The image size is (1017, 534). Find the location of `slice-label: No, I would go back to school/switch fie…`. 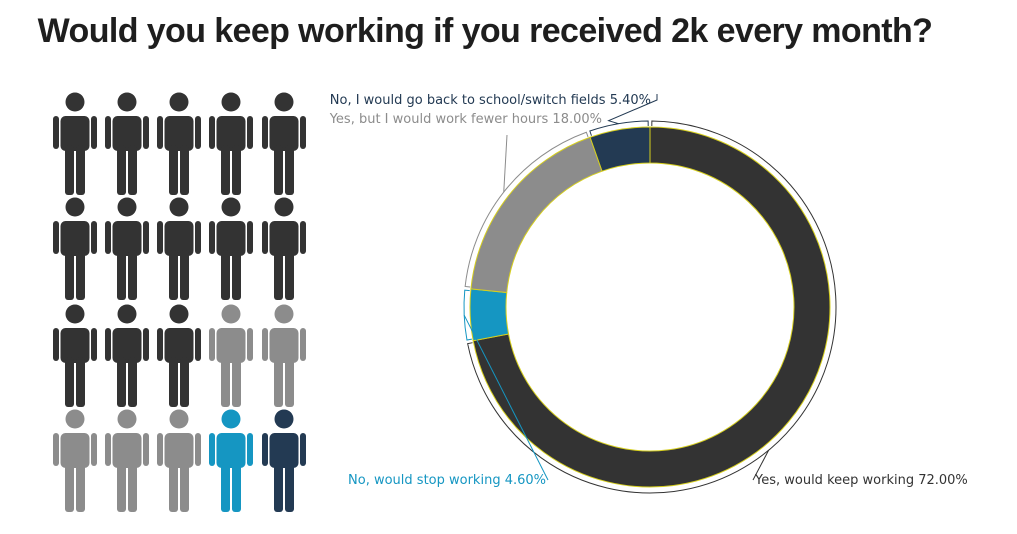

slice-label: No, I would go back to school/switch fie… is located at coordinates (490, 100).